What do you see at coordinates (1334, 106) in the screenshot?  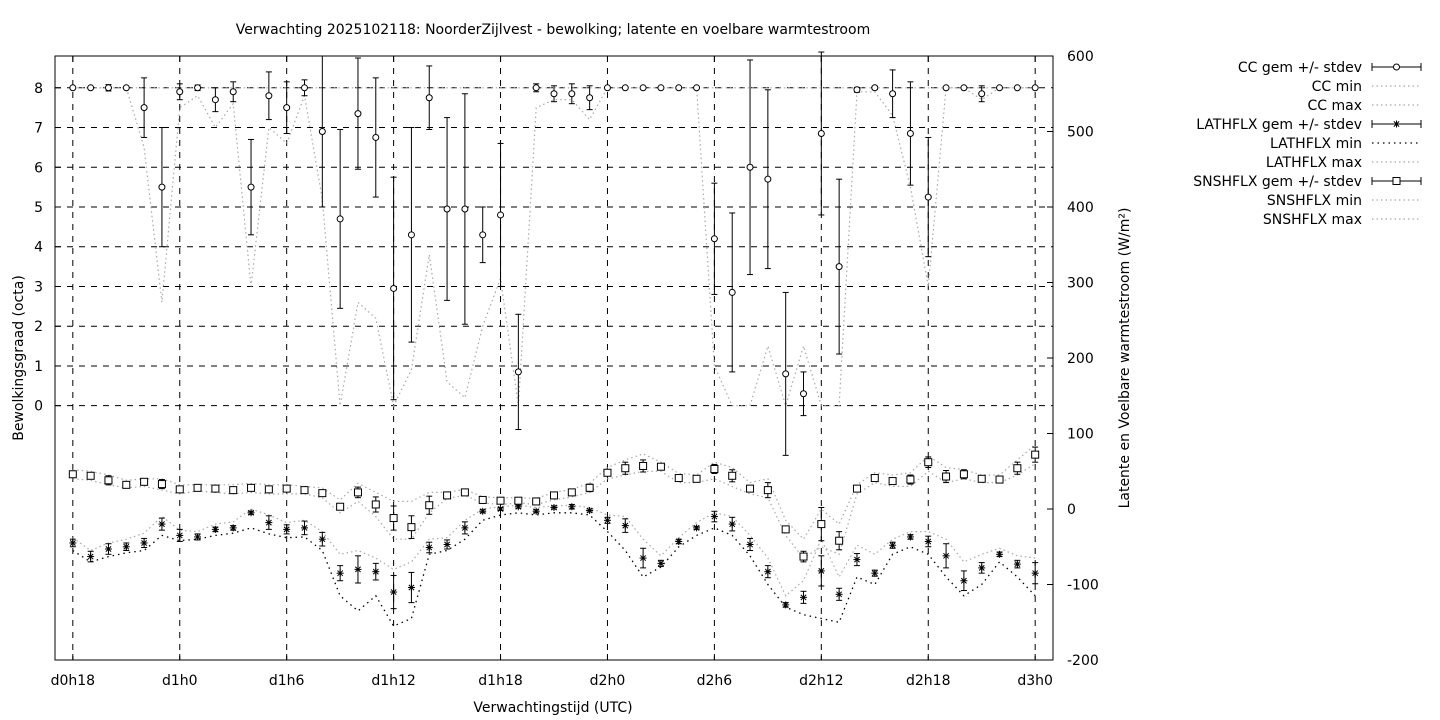 I see `legend-label: CC max` at bounding box center [1334, 106].